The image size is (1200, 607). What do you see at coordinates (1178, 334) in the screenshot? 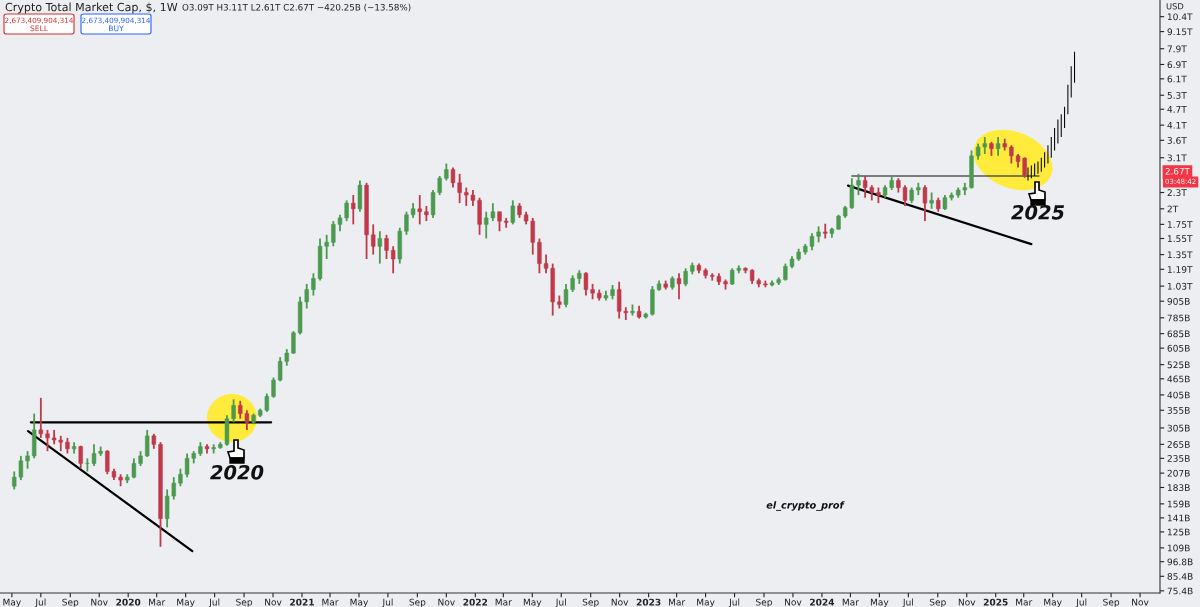
I see `y-tick-label: 685B` at bounding box center [1178, 334].